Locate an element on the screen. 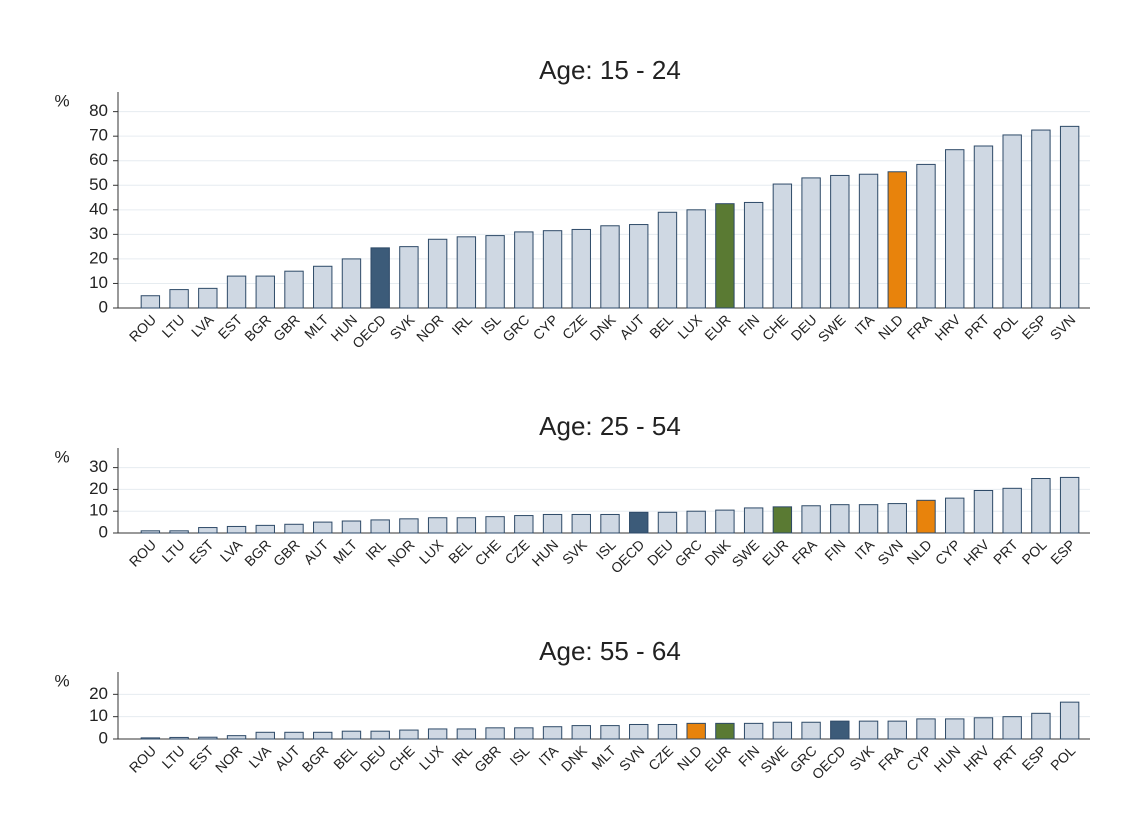  x-tick-label: SVN is located at coordinates (632, 758).